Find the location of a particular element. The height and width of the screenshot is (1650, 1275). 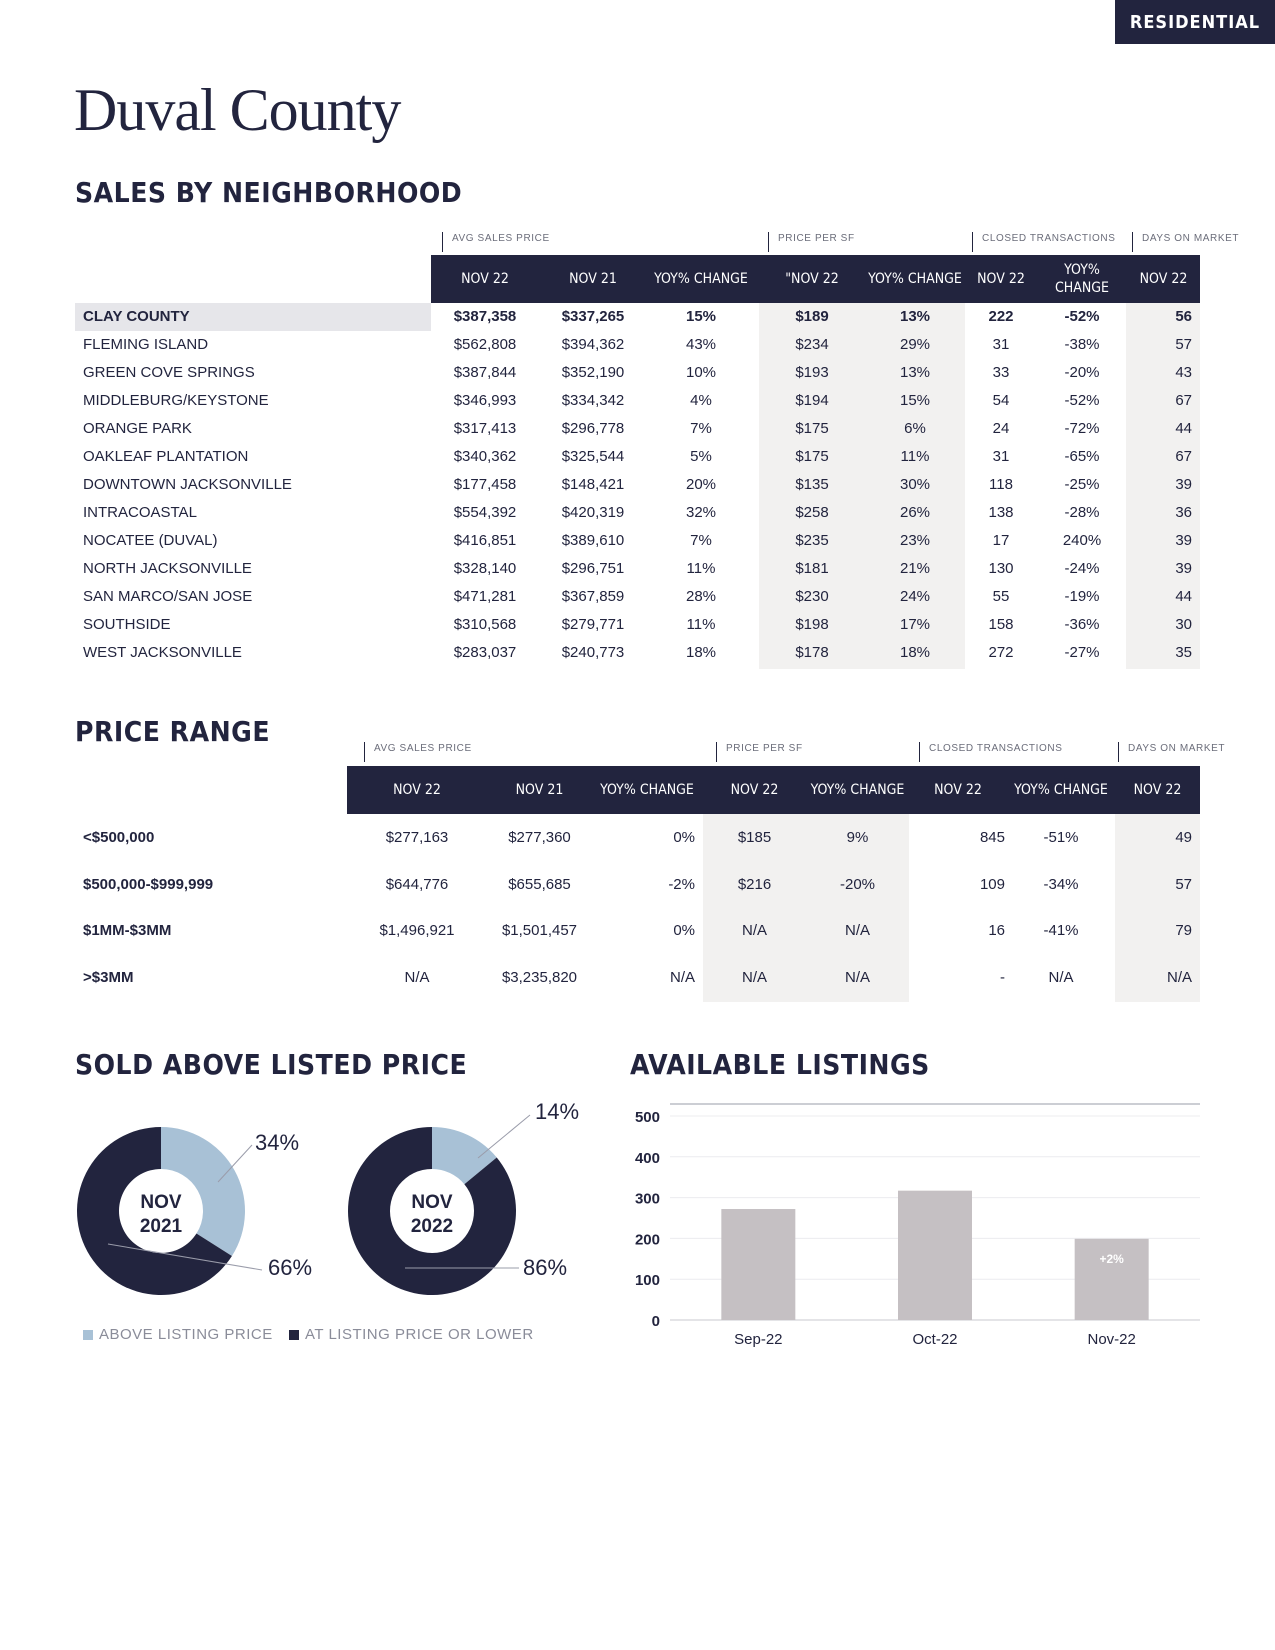

table-cell: 24 is located at coordinates (1001, 428).